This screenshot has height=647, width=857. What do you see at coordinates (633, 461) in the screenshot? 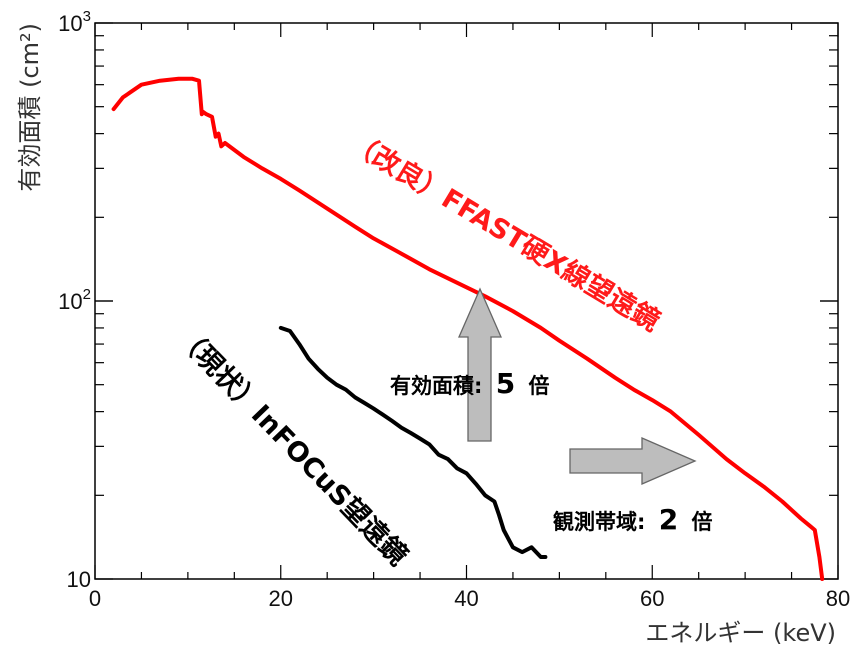
I see `right-arrow-icon` at bounding box center [633, 461].